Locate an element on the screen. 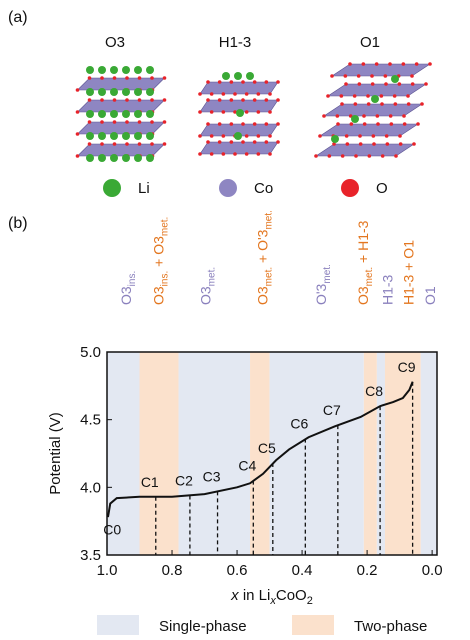 Image resolution: width=470 pixels, height=640 pixels. phase-label: O3met. is located at coordinates (208, 286).